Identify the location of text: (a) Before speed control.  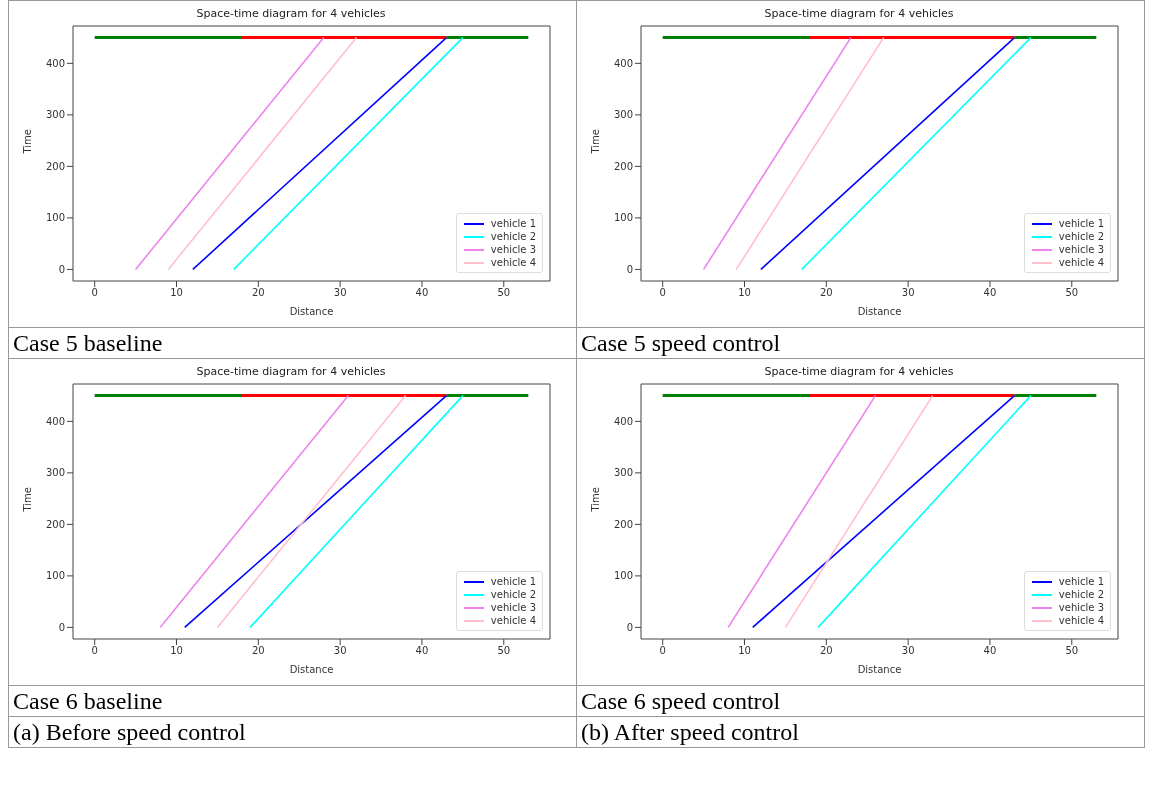
(292, 732).